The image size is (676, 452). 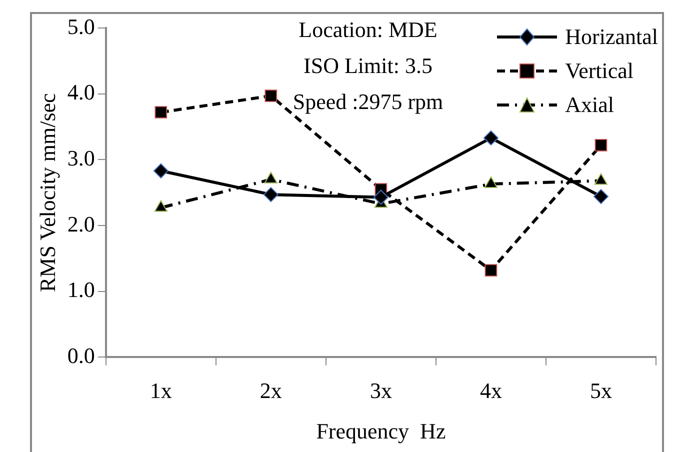 What do you see at coordinates (161, 391) in the screenshot?
I see `x-tick-label: 1x` at bounding box center [161, 391].